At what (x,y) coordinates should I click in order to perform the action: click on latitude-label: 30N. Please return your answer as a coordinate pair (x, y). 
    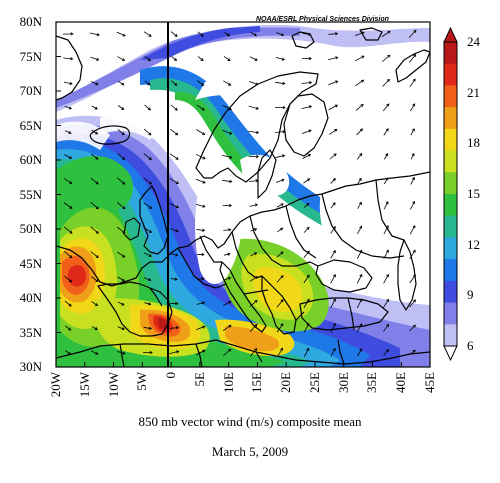
    Looking at the image, I should click on (23, 367).